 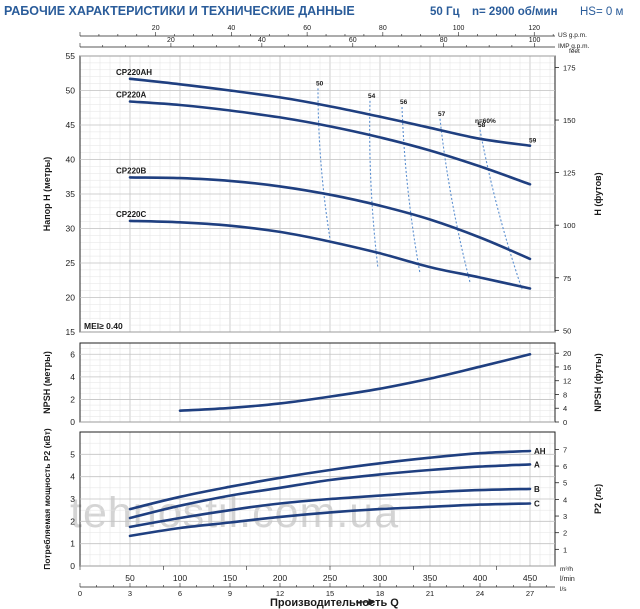 I want to click on power-right-axis-label: P2 (лс), so click(x=598, y=499).